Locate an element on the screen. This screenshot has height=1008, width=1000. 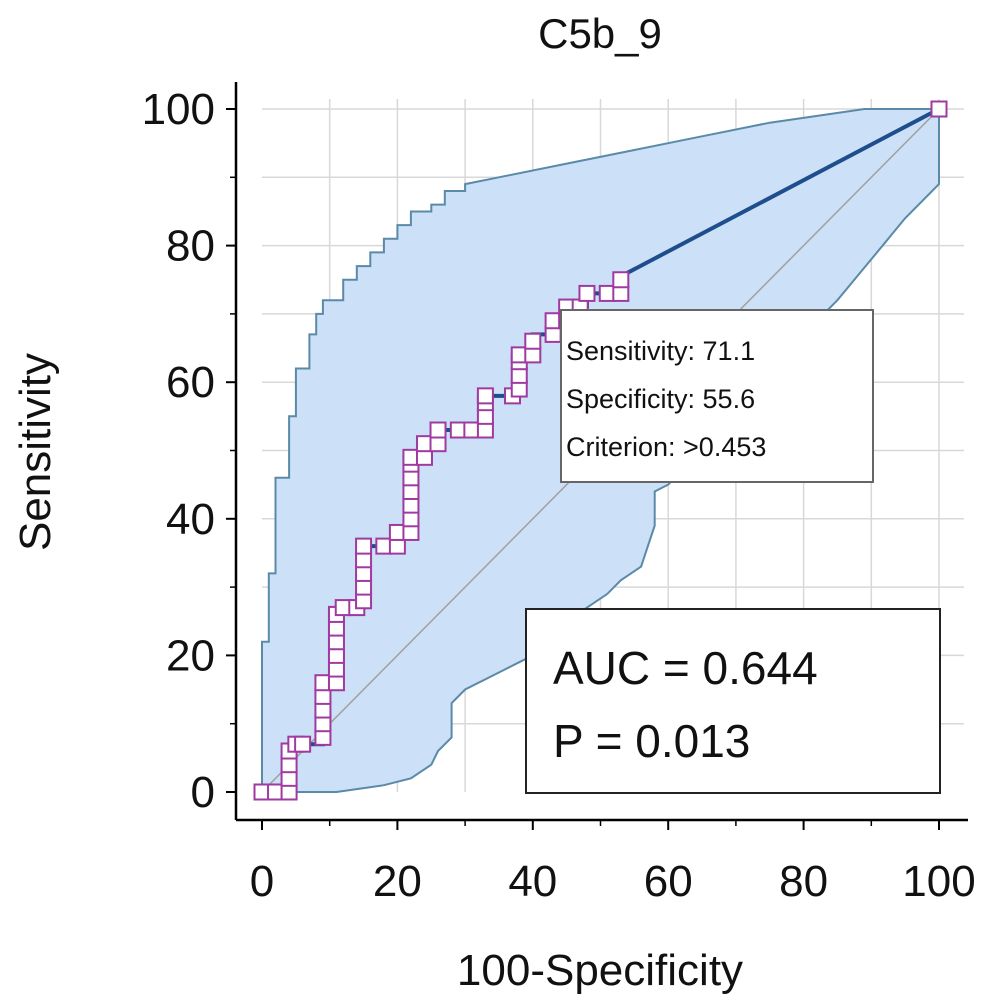
tooltip-criterion: Criterion: >0.453 is located at coordinates (666, 447).